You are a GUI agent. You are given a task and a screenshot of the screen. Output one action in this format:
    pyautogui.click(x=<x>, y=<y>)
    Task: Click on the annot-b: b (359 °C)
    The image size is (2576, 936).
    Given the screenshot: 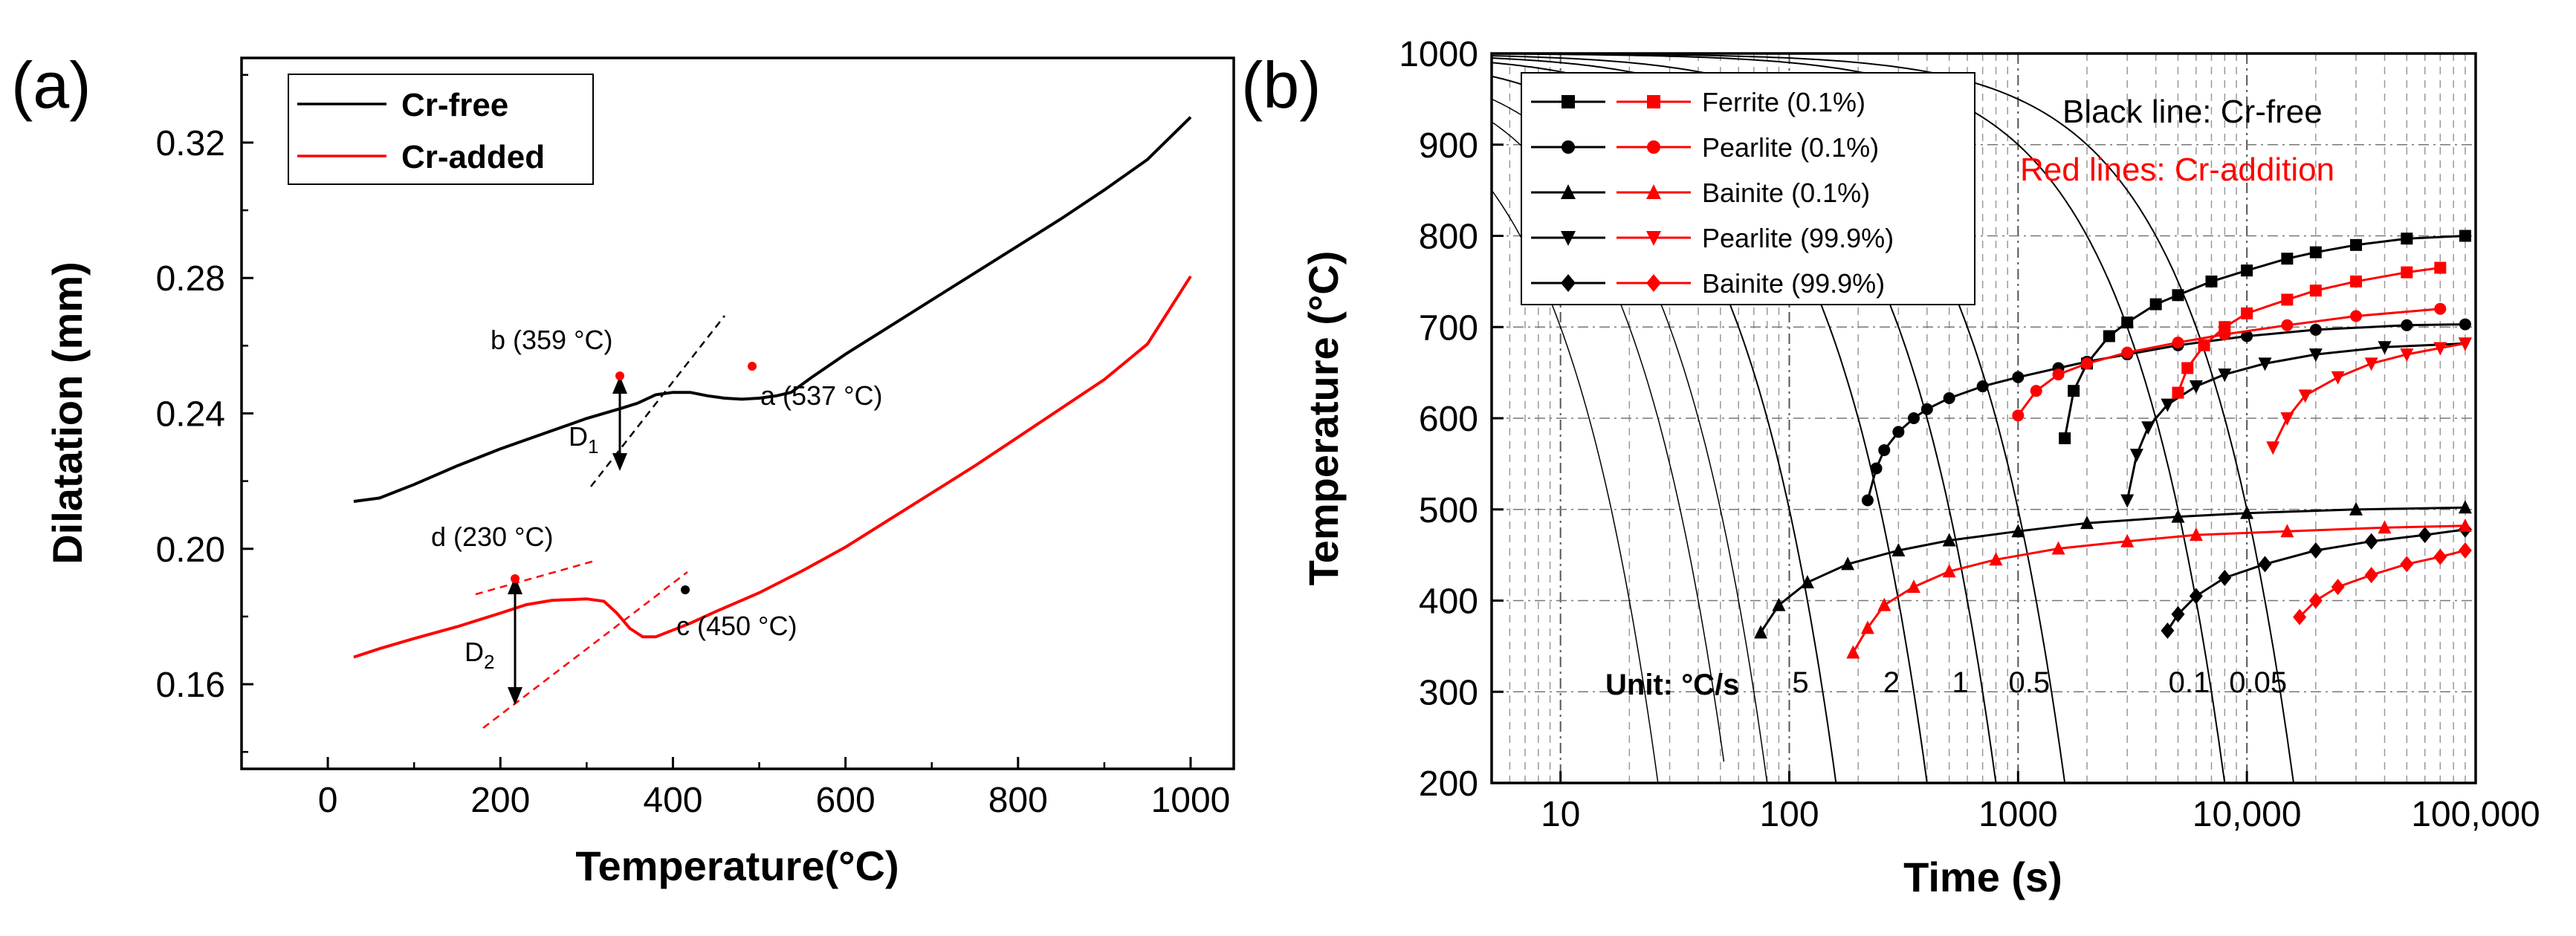 What is the action you would take?
    pyautogui.click(x=551, y=340)
    